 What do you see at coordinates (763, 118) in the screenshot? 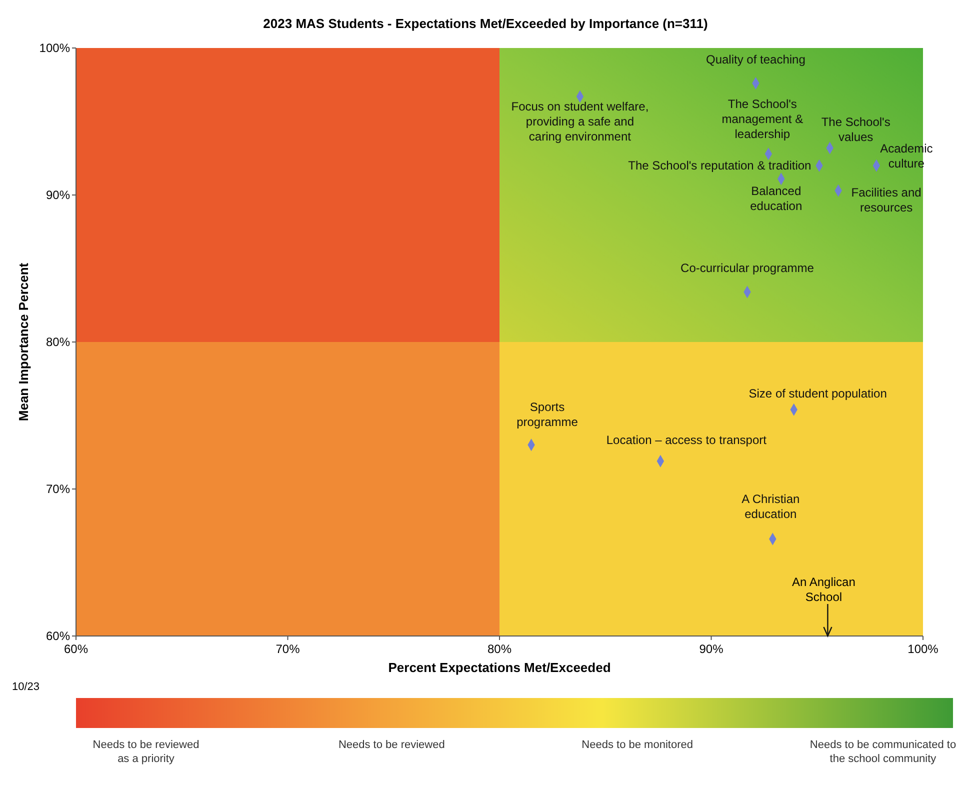
I see `text: The School's management & leadership` at bounding box center [763, 118].